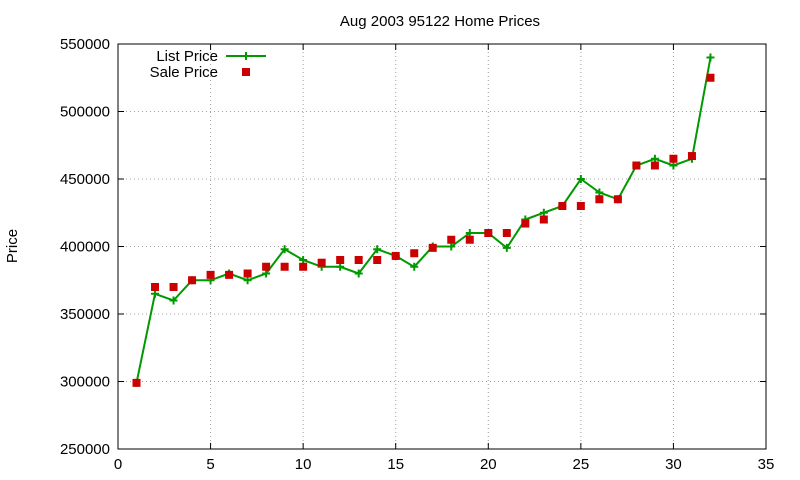  I want to click on x-tick-label: 25, so click(581, 464).